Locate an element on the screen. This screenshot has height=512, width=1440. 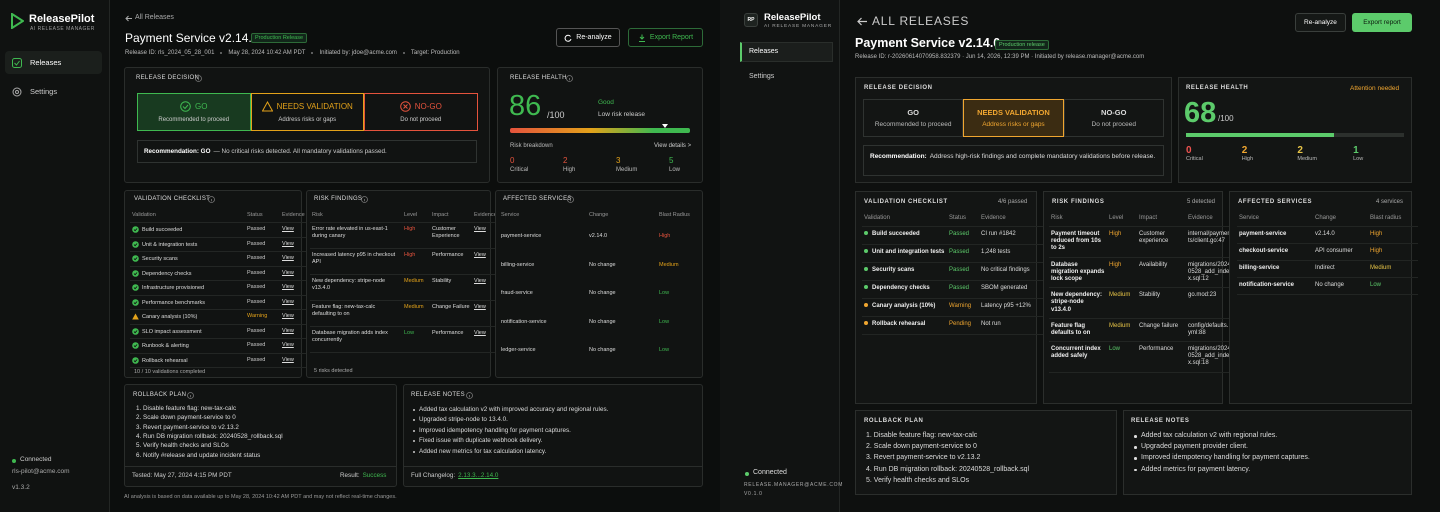
button: Export Report is located at coordinates (665, 37).